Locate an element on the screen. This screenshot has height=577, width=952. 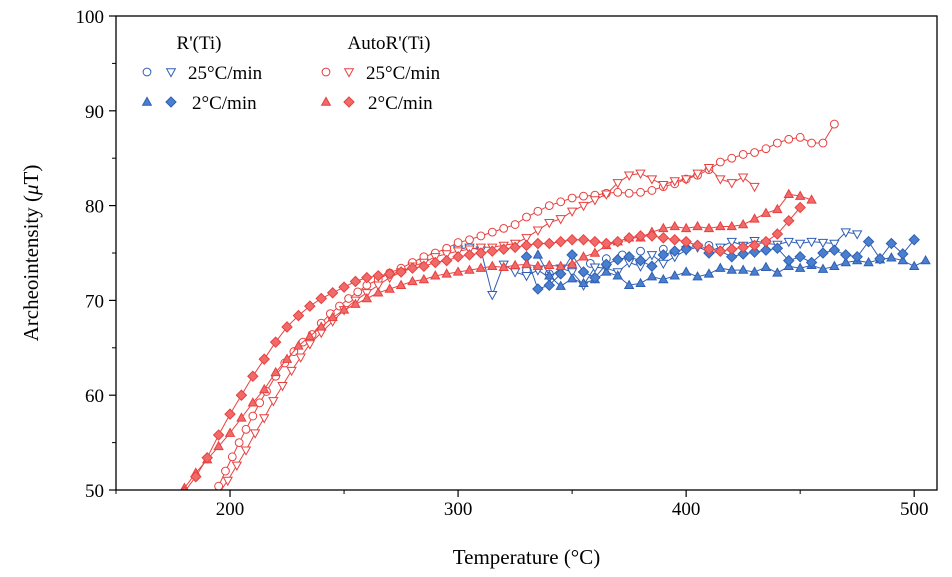
legend-group-title-rti: R'(Ti) is located at coordinates (199, 43).